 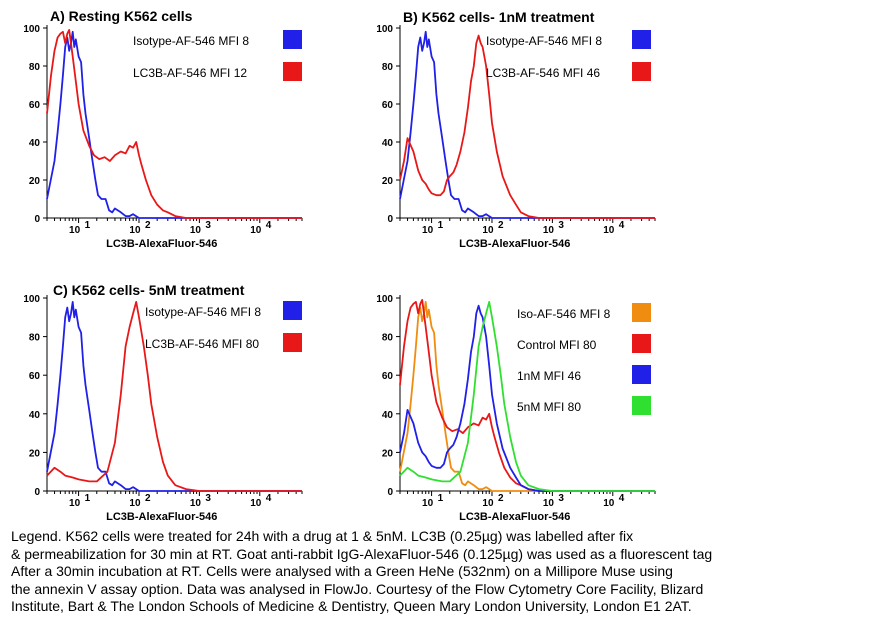 I want to click on legend-label: Iso-AF-546 MFI 8, so click(x=564, y=314).